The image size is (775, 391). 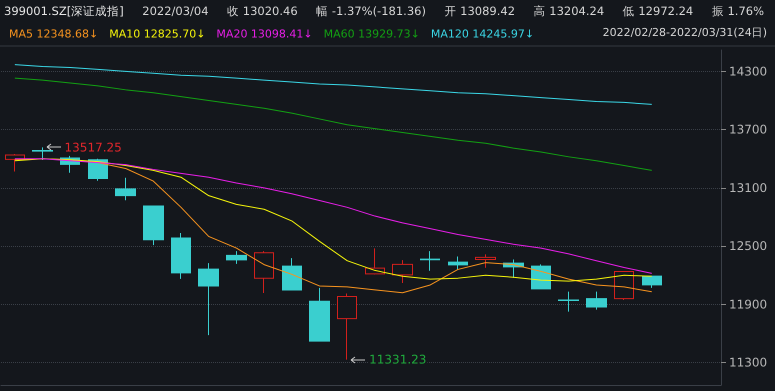 What do you see at coordinates (748, 129) in the screenshot?
I see `y-tick-label: 13700` at bounding box center [748, 129].